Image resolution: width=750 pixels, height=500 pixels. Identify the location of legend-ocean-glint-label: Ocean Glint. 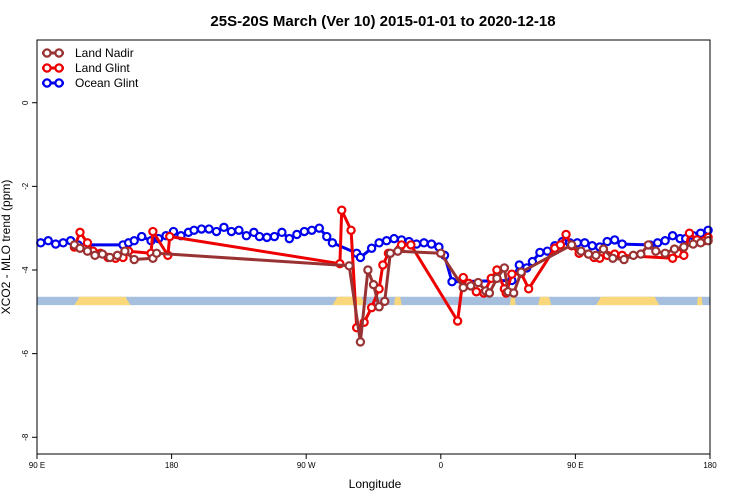
(107, 83).